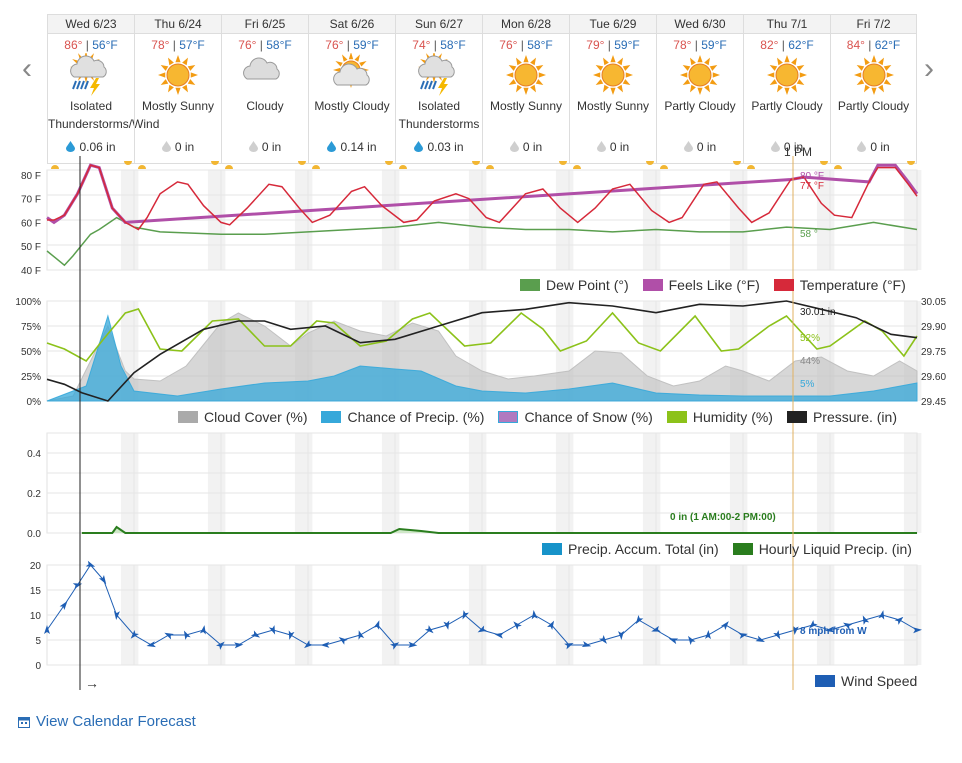  What do you see at coordinates (91, 45) in the screenshot?
I see `day-temps: 86° | 56°F` at bounding box center [91, 45].